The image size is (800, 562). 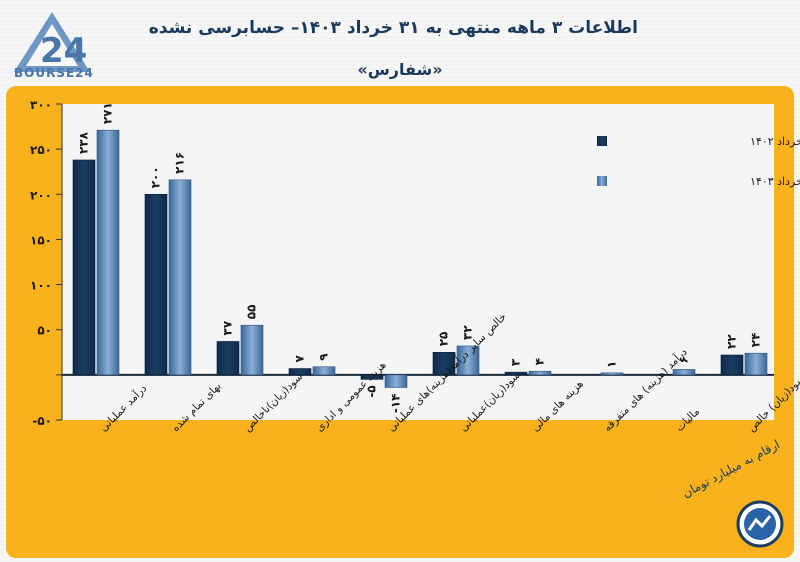 I want to click on data-label: ۹, so click(x=324, y=357).